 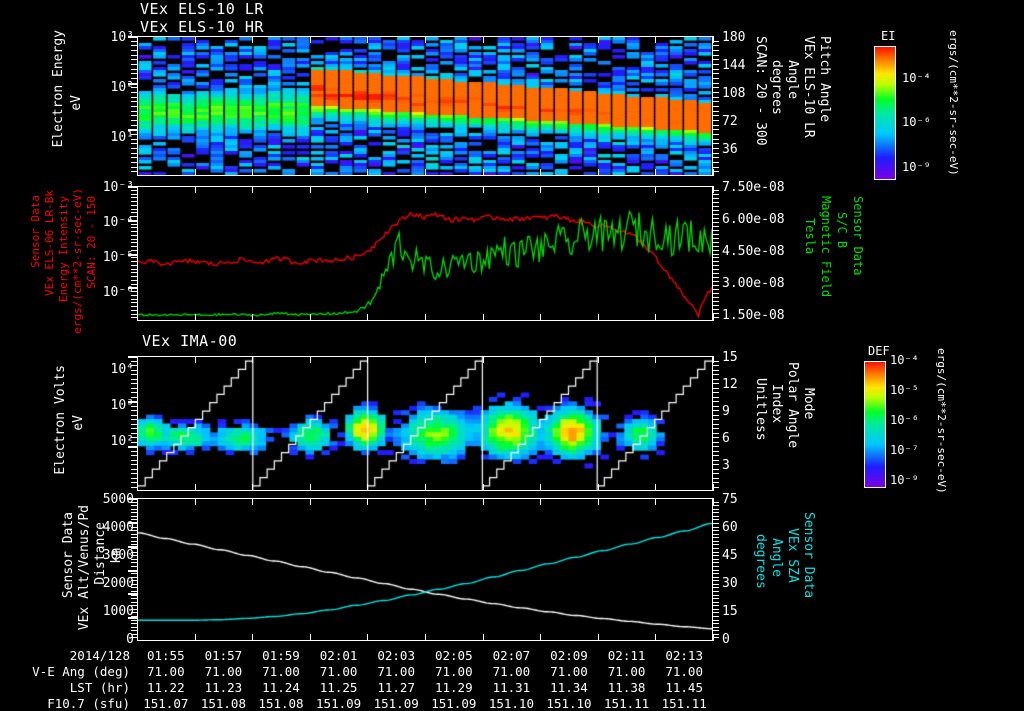 I want to click on panel4-line-canvas, so click(x=425, y=569).